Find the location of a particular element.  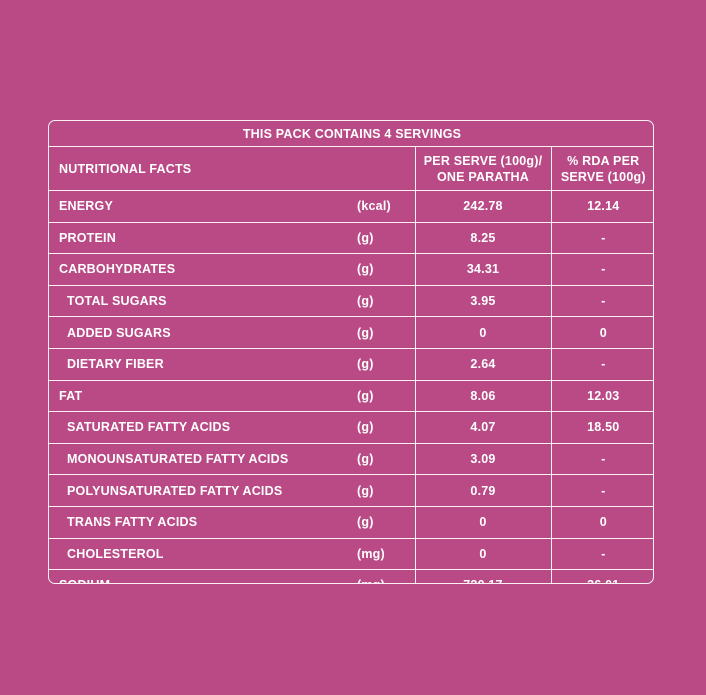

table-row: PROTEIN (g) 8.25 - is located at coordinates (351, 237).